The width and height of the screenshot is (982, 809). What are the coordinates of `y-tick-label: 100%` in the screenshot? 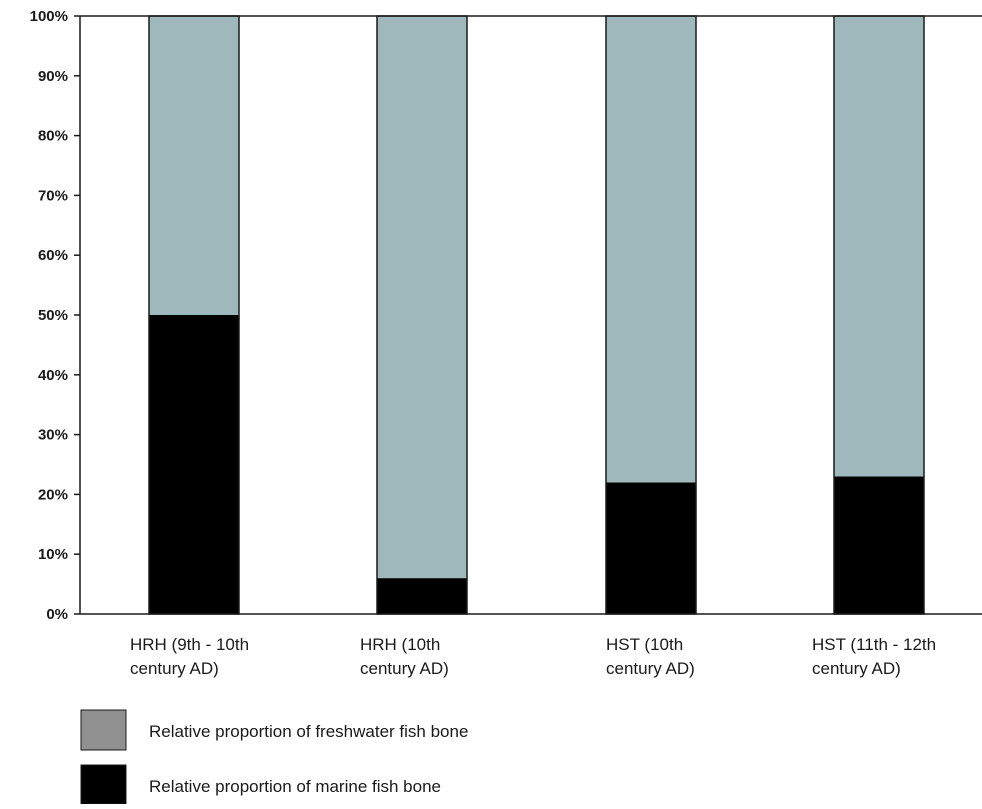 It's located at (49, 16).